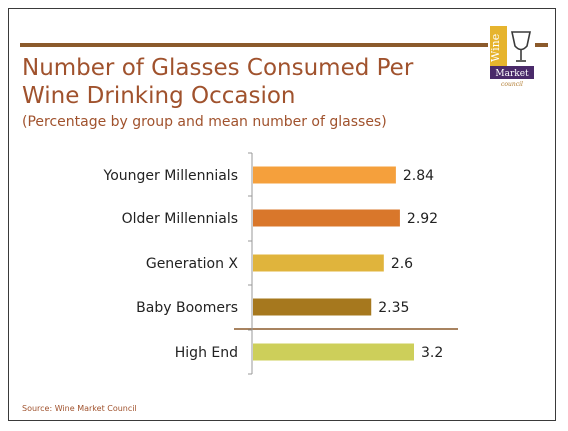 Image resolution: width=568 pixels, height=431 pixels. I want to click on data-label: 2.84, so click(418, 176).